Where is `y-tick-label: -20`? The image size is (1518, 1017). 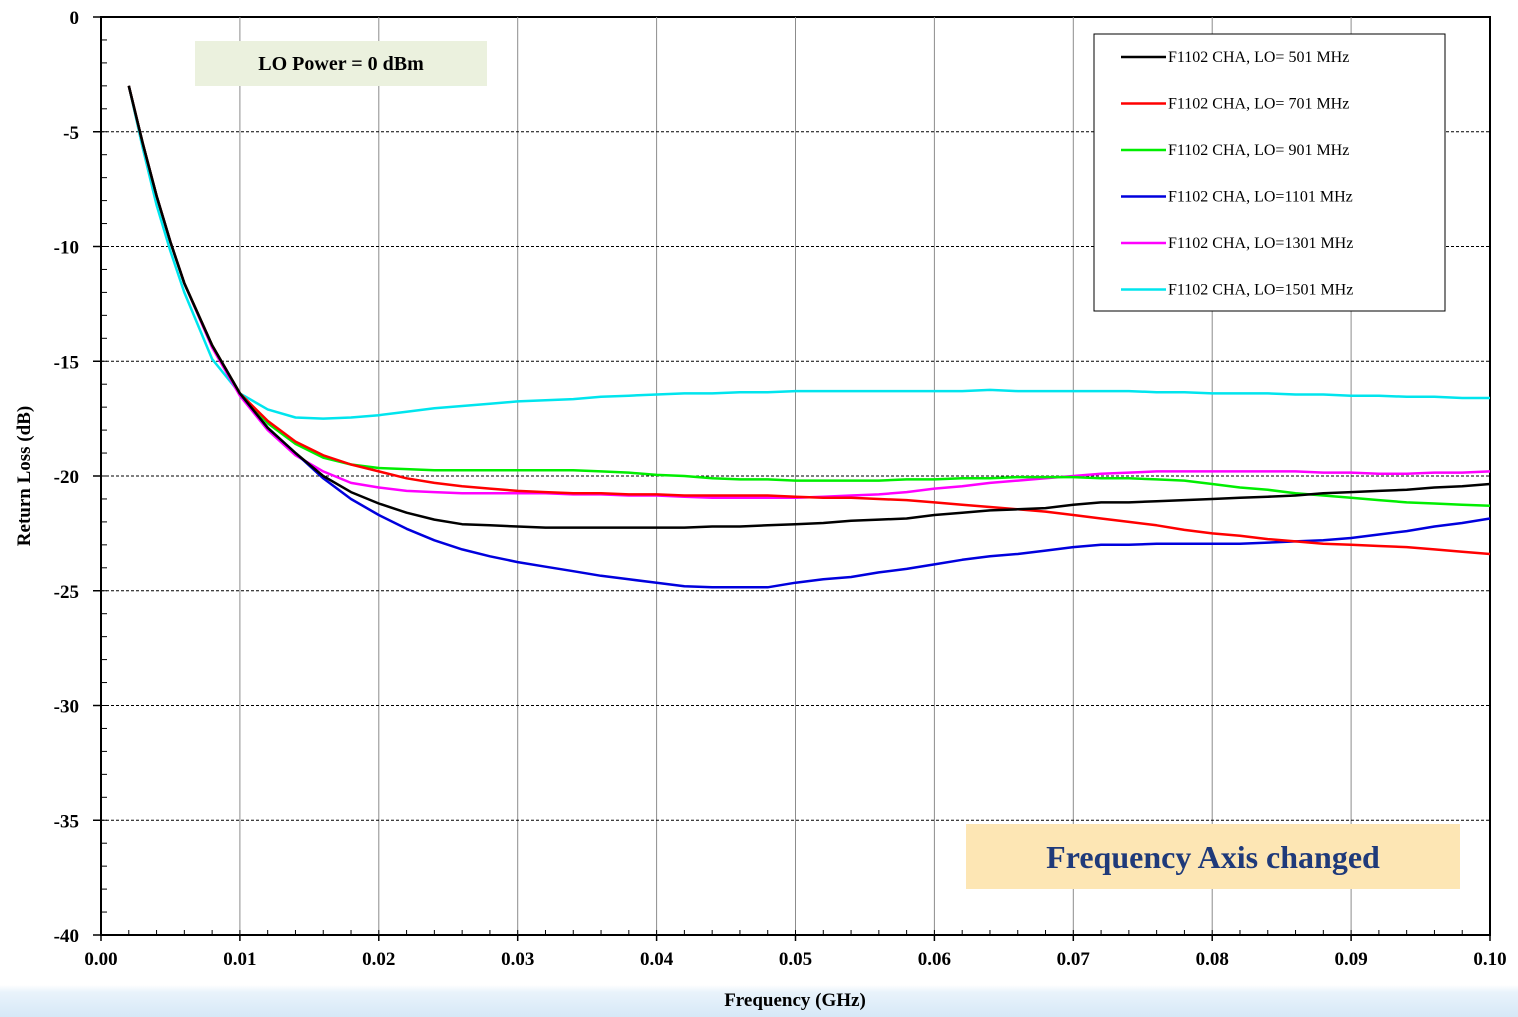 y-tick-label: -20 is located at coordinates (66, 477).